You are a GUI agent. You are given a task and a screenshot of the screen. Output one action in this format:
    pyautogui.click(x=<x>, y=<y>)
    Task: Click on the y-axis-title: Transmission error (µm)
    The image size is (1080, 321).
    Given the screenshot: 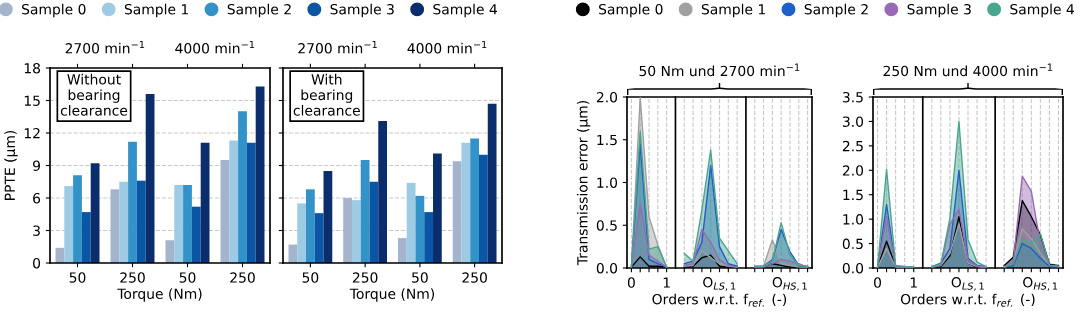 What is the action you would take?
    pyautogui.click(x=583, y=183)
    